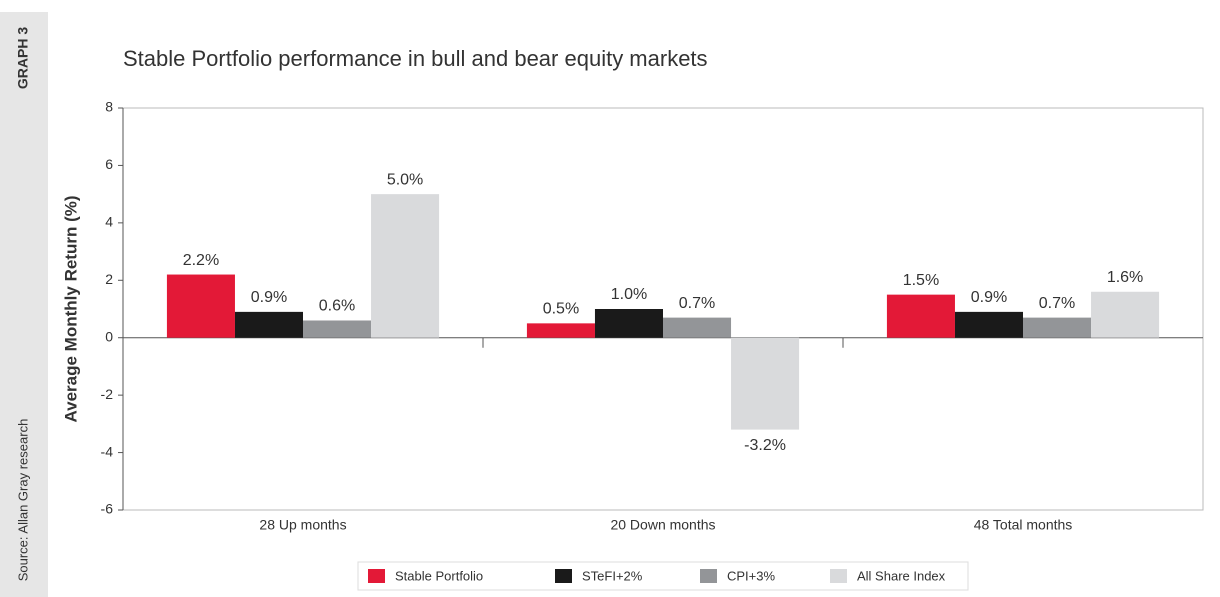 The width and height of the screenshot is (1220, 597). Describe the element at coordinates (765, 445) in the screenshot. I see `data-label: -3.2%` at that location.